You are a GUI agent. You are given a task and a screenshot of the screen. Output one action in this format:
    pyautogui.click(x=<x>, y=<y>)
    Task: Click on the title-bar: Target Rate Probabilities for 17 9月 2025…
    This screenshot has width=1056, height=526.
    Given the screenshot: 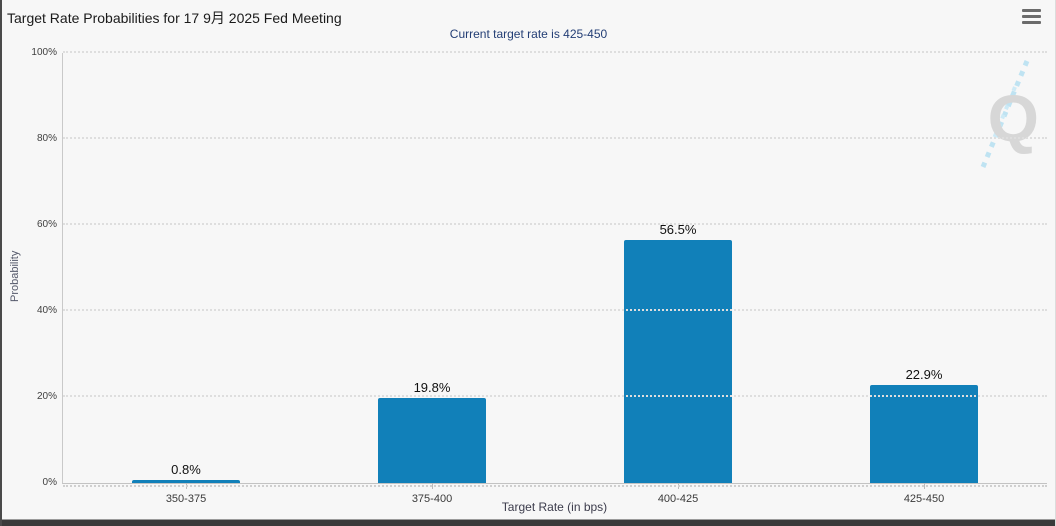 What is the action you would take?
    pyautogui.click(x=528, y=13)
    